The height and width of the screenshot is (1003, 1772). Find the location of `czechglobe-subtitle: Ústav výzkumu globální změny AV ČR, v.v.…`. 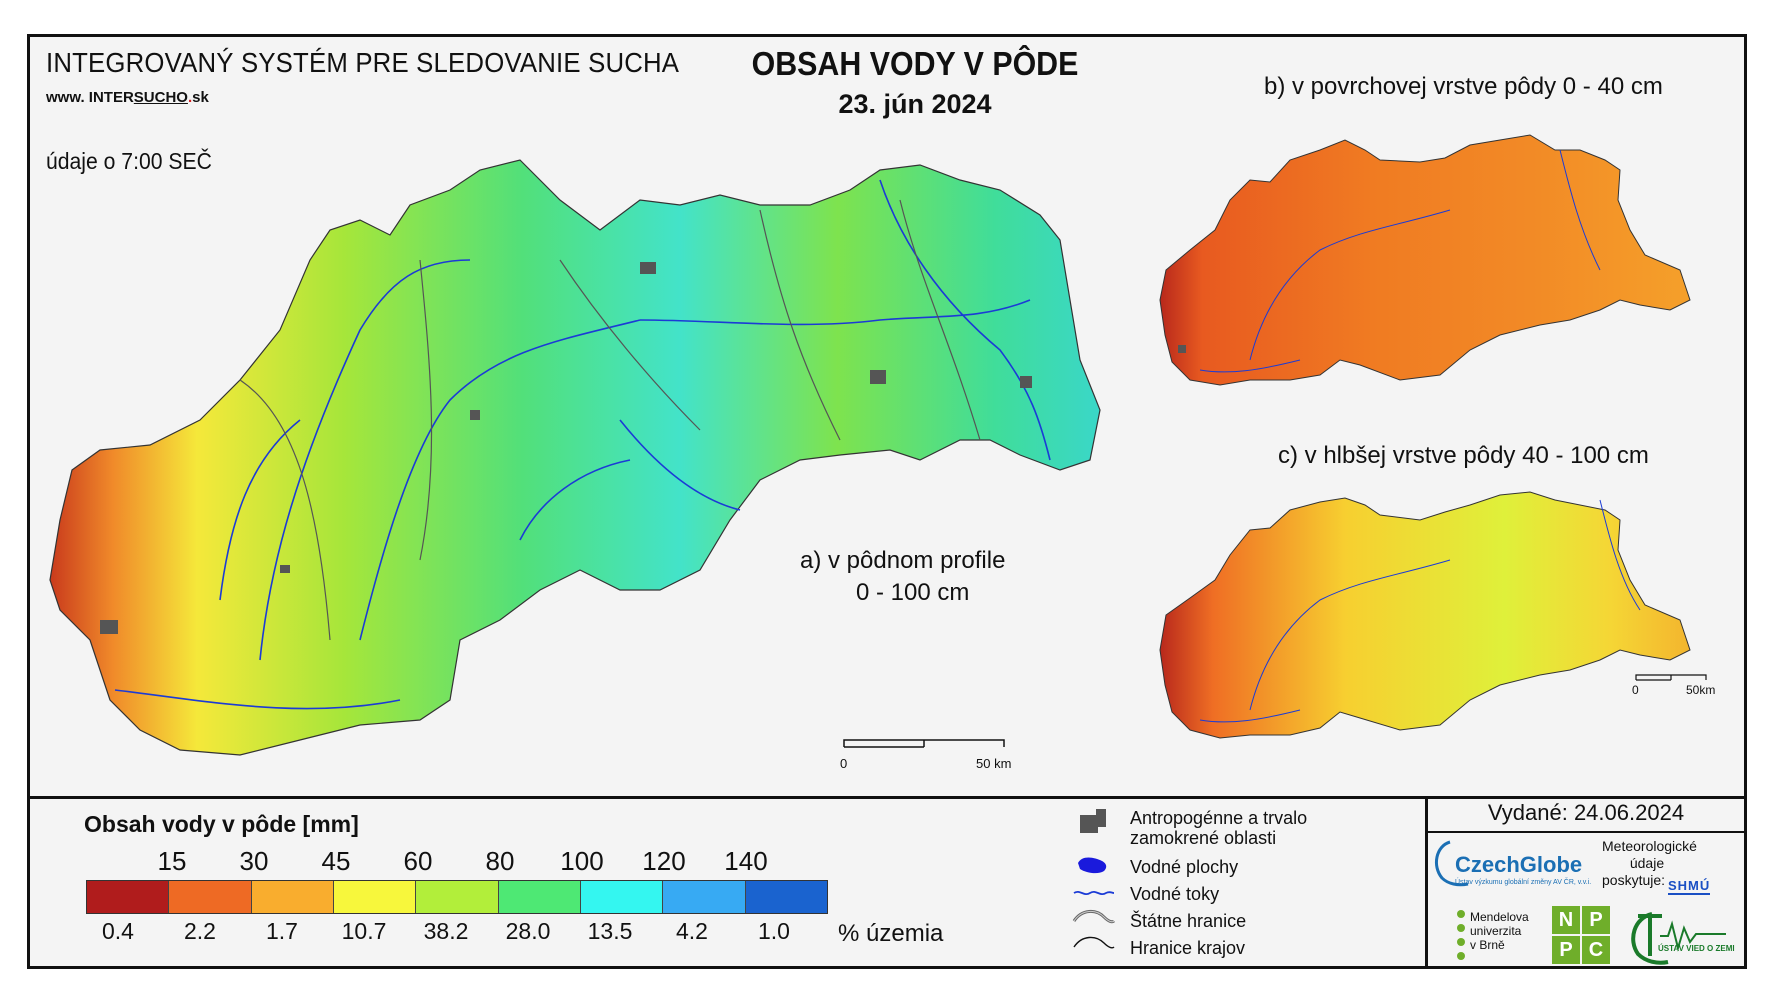

czechglobe-subtitle: Ústav výzkumu globální změny AV ČR, v.v.… is located at coordinates (1523, 882).